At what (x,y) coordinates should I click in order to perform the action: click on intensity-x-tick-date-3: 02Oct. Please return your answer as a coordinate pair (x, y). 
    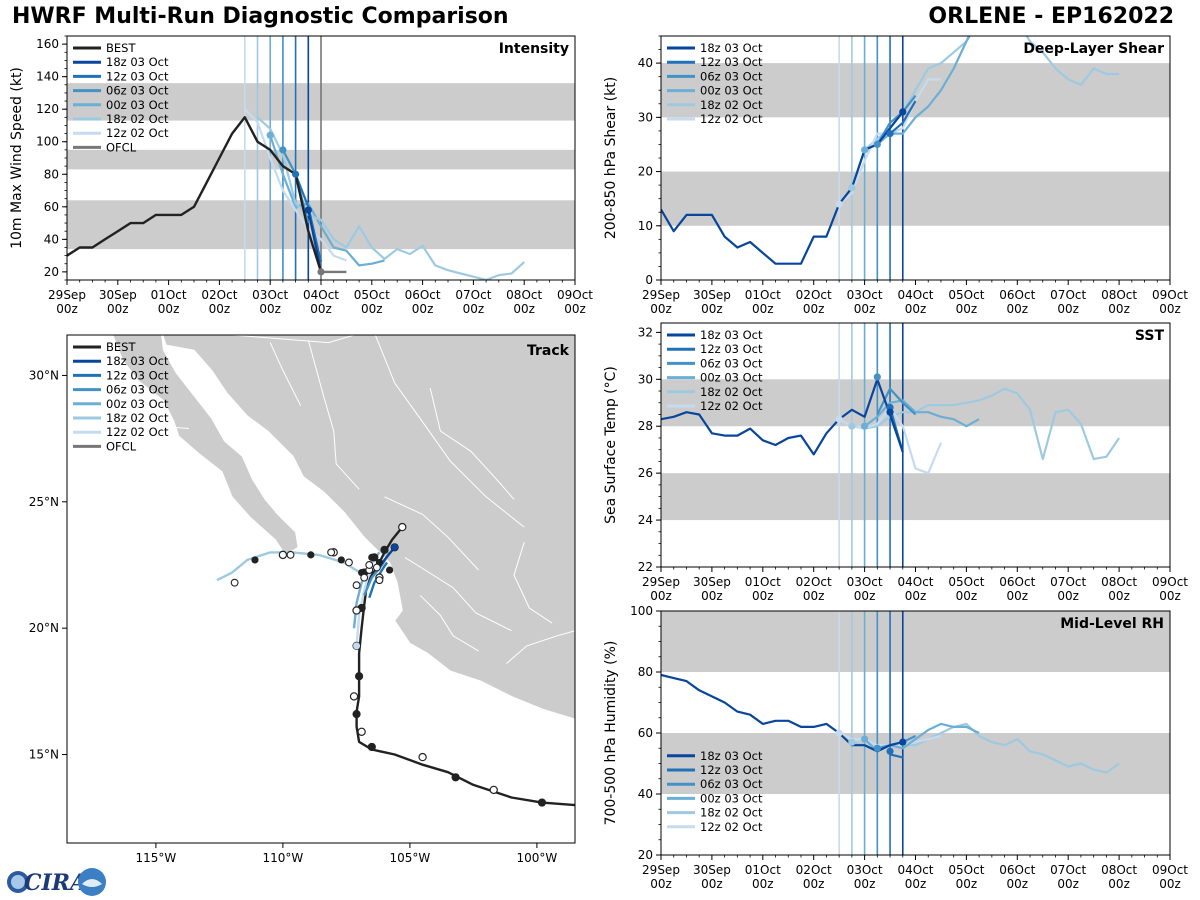
    Looking at the image, I should click on (219, 295).